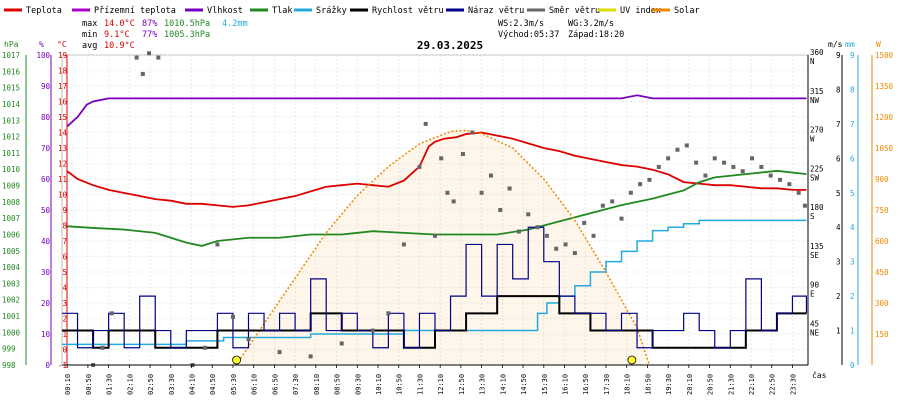 This screenshot has height=400, width=900. Describe the element at coordinates (62, 117) in the screenshot. I see `tick-temperature-16: 15` at that location.